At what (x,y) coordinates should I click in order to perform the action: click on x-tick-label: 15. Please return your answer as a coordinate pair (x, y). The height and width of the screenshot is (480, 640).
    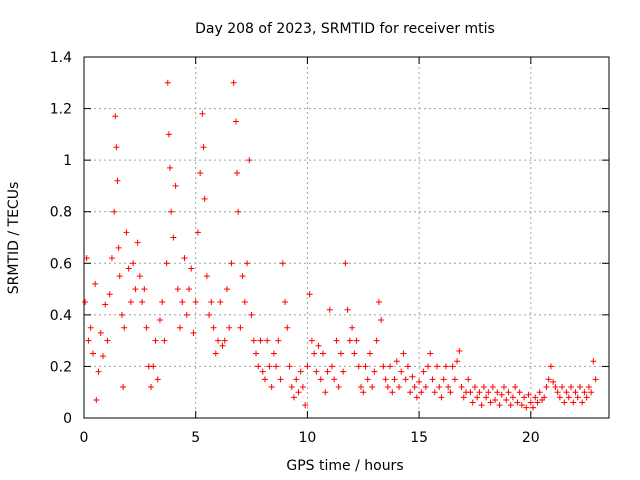
    Looking at the image, I should click on (419, 438).